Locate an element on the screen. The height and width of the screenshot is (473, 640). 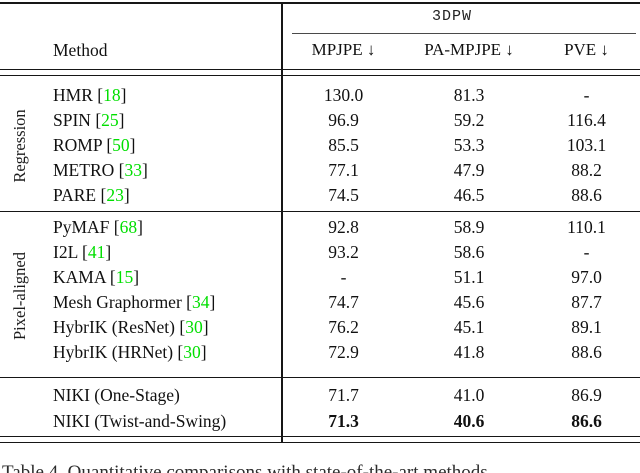
citation-link: [50] is located at coordinates (118, 145).